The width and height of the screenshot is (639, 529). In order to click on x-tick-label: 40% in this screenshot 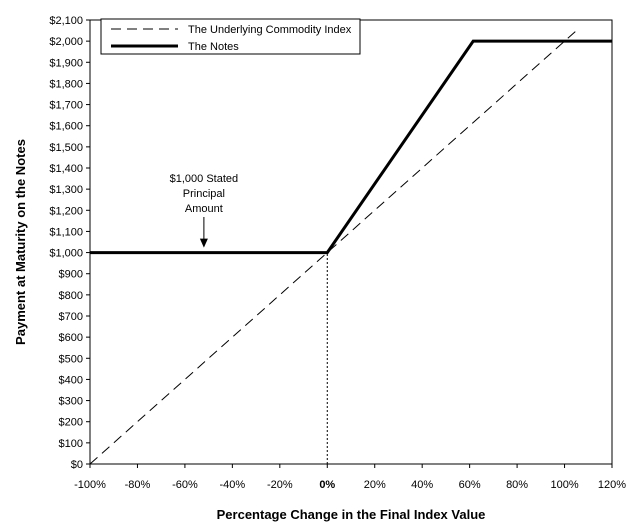, I will do `click(422, 485)`.